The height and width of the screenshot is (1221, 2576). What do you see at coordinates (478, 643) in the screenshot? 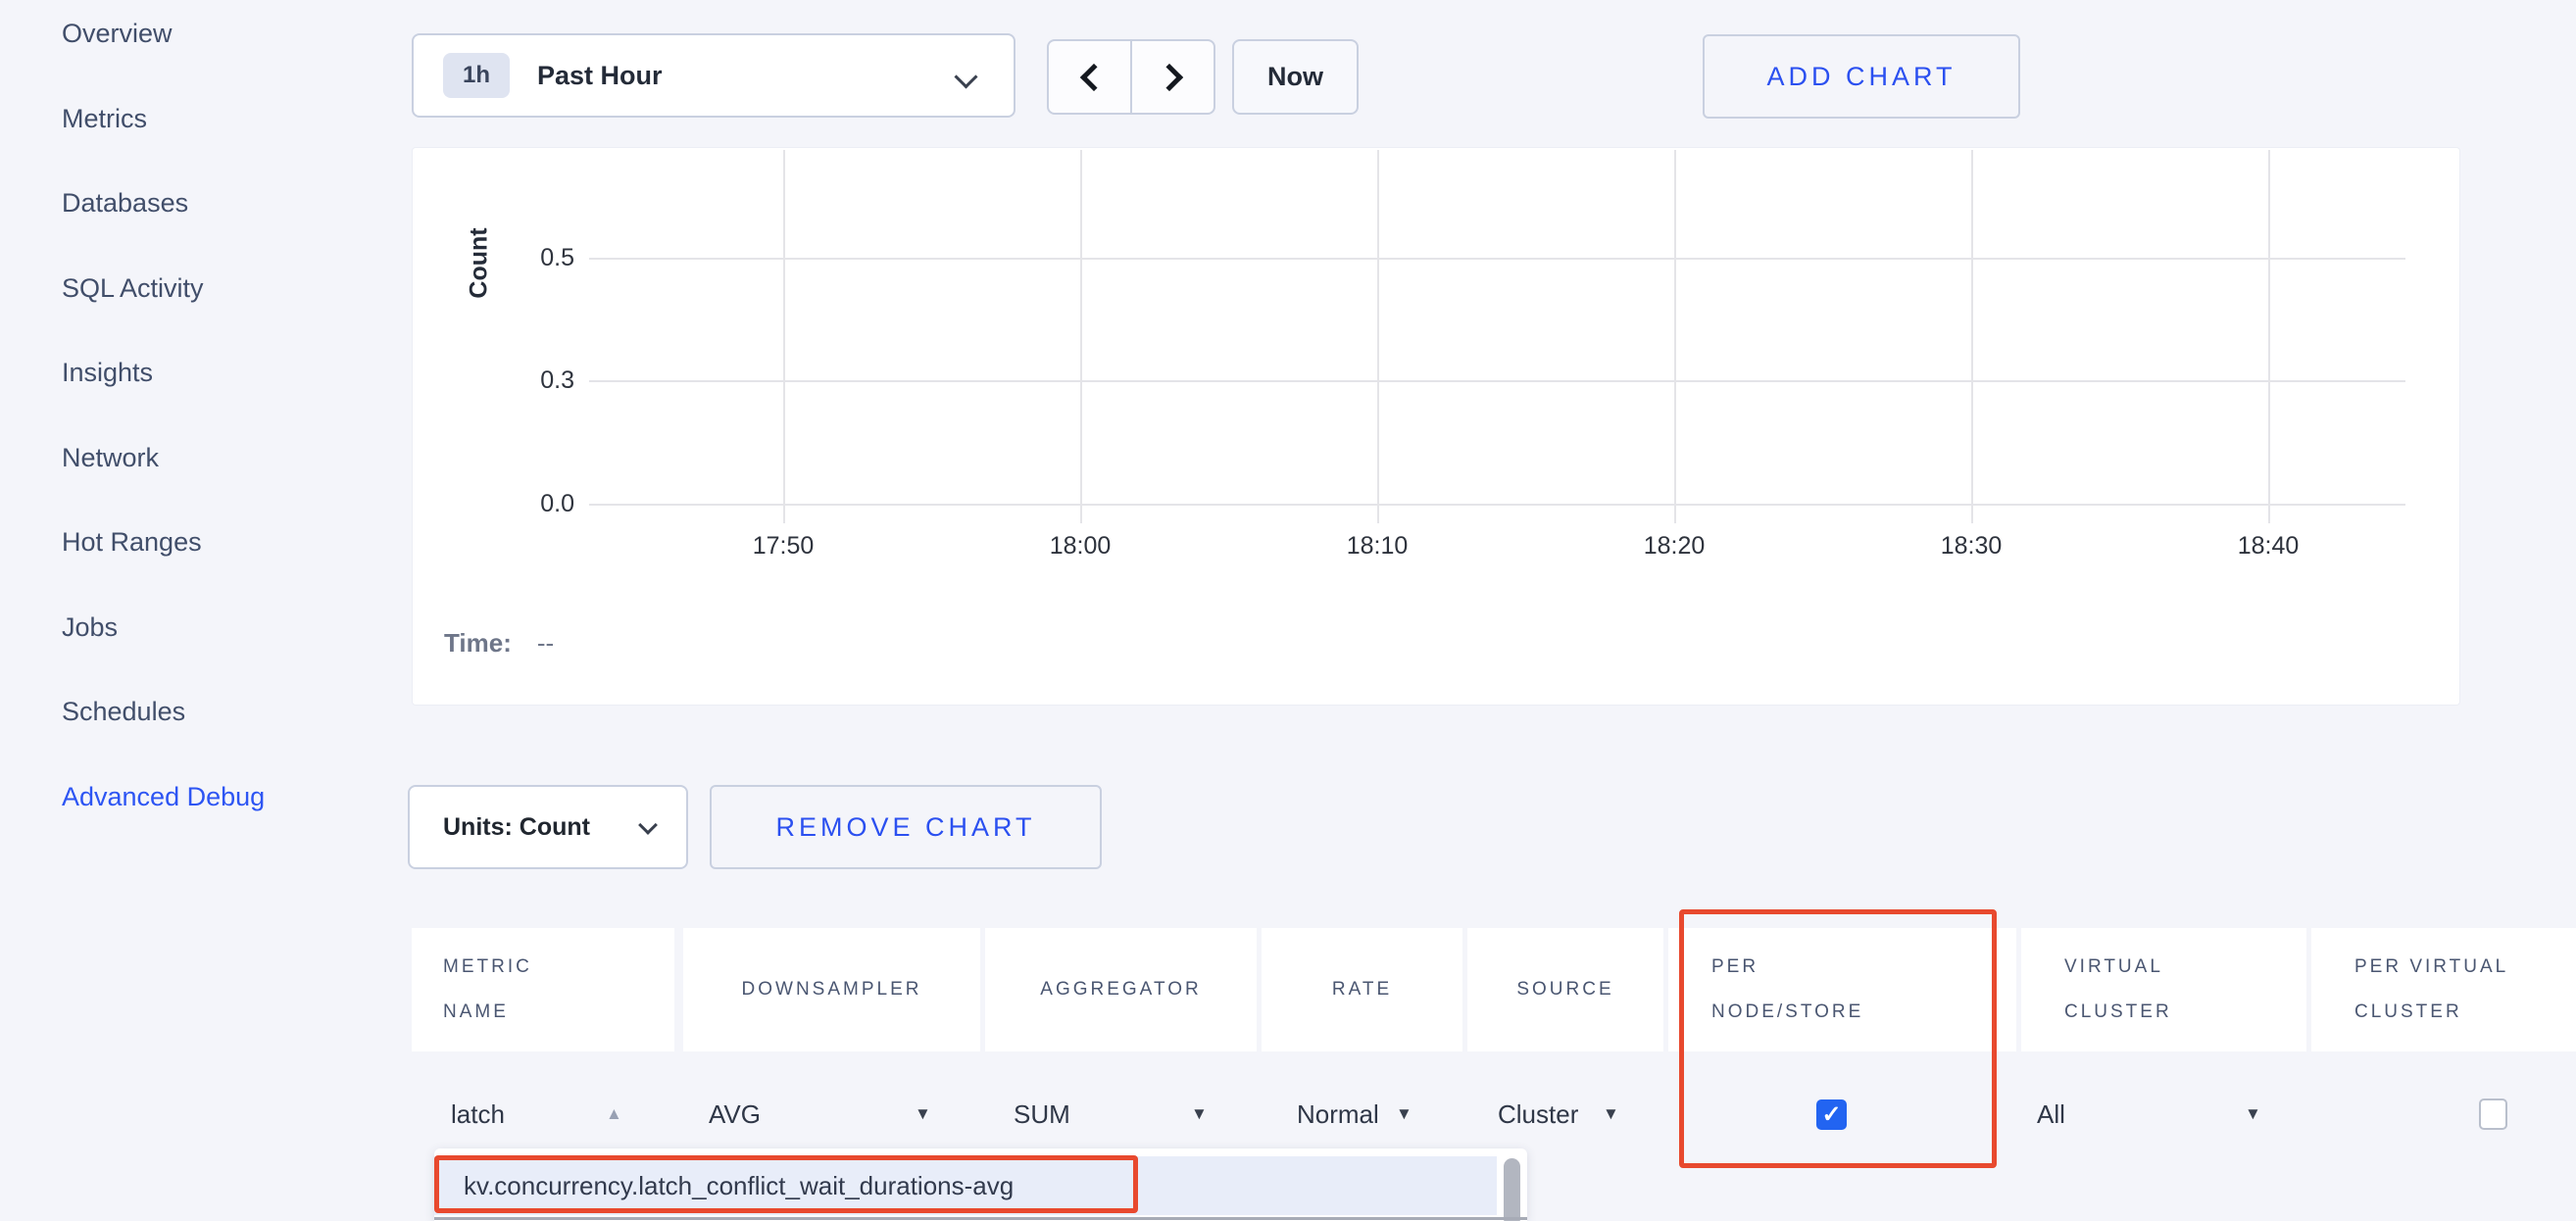
I see `time-label: Time:` at bounding box center [478, 643].